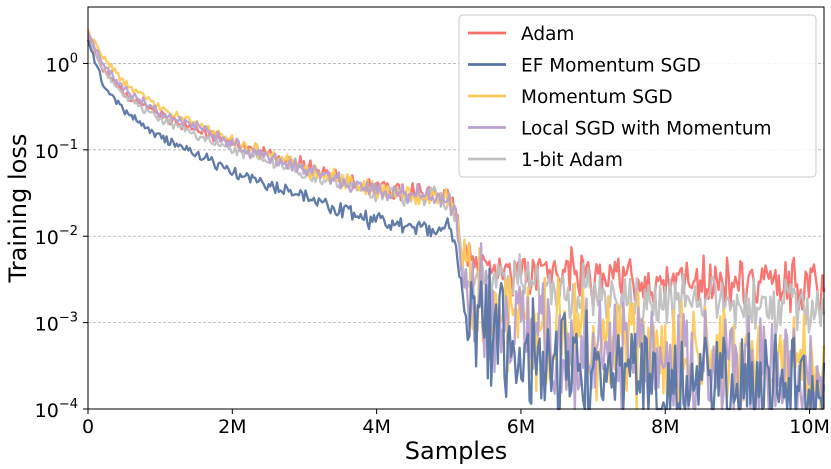 This screenshot has width=831, height=469. I want to click on x-tick-label: 8M, so click(665, 427).